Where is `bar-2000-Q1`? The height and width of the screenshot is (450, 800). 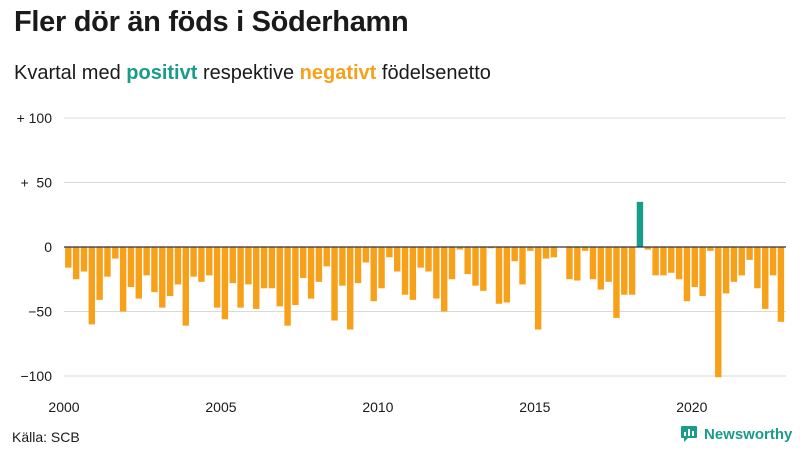 bar-2000-Q1 is located at coordinates (68, 257).